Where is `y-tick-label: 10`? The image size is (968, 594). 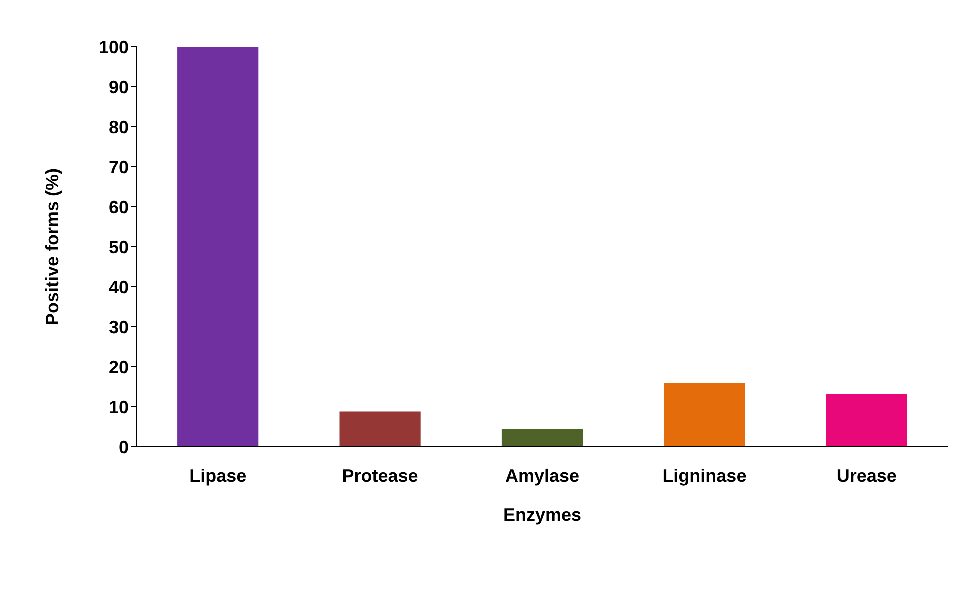 y-tick-label: 10 is located at coordinates (118, 407).